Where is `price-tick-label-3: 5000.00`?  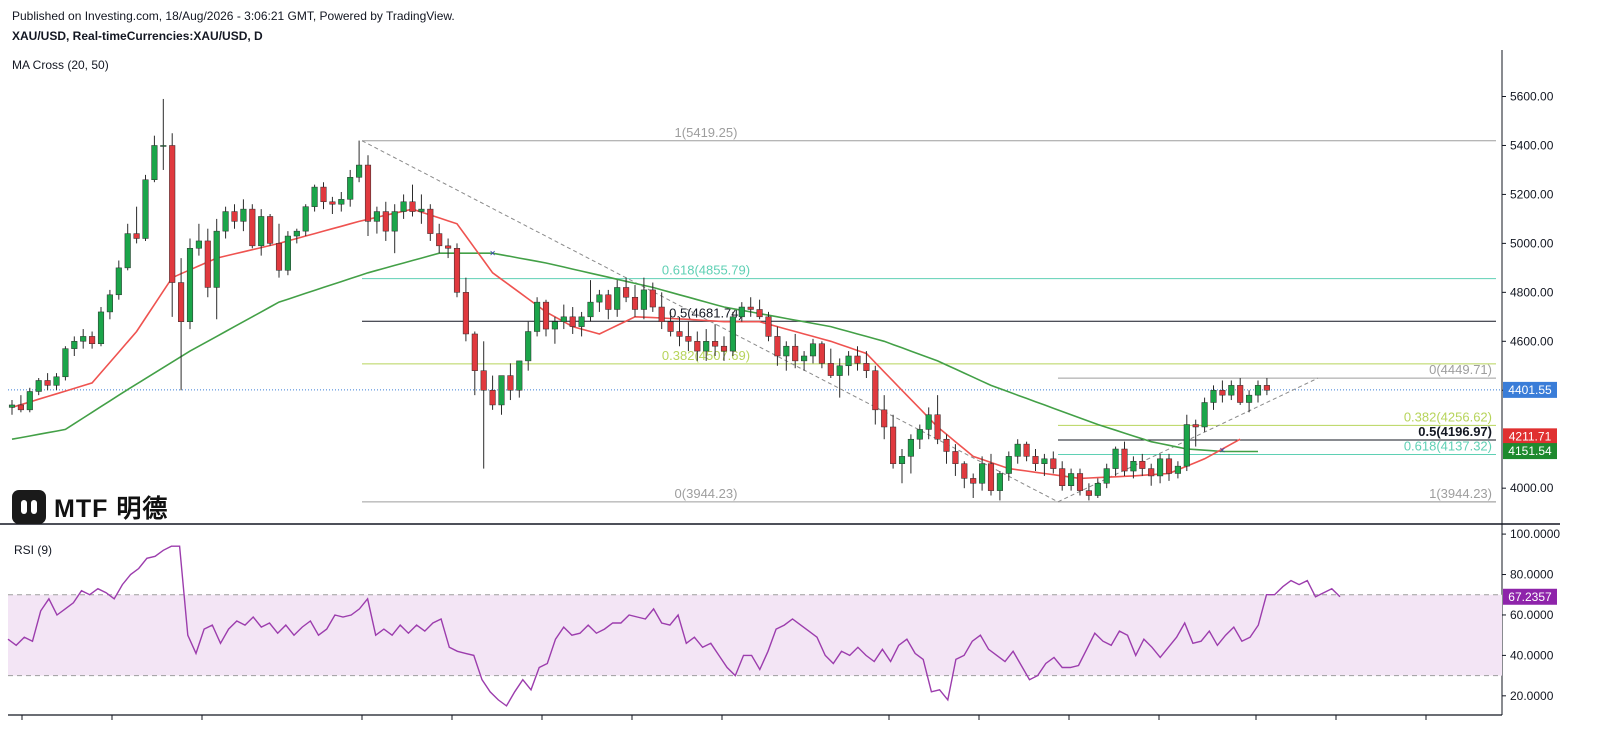 price-tick-label-3: 5000.00 is located at coordinates (1532, 243).